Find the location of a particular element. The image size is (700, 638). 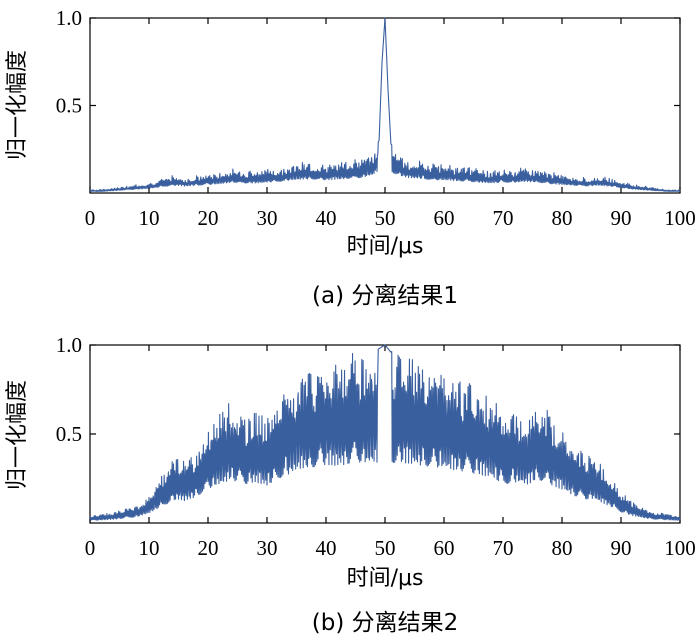

panel-a-y-axis-label: 归一化幅度 is located at coordinates (17, 105).